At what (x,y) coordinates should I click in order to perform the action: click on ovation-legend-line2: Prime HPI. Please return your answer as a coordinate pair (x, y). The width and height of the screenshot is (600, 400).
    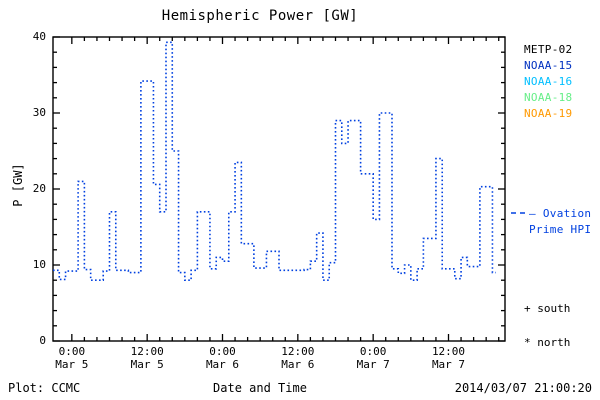
    Looking at the image, I should click on (560, 229).